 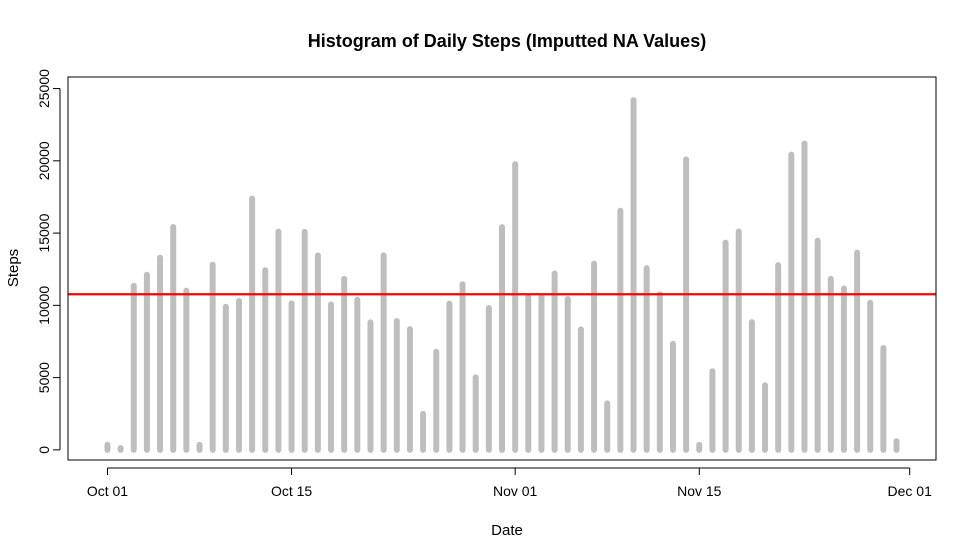 I want to click on x-tick-label: Nov 01, so click(x=515, y=491).